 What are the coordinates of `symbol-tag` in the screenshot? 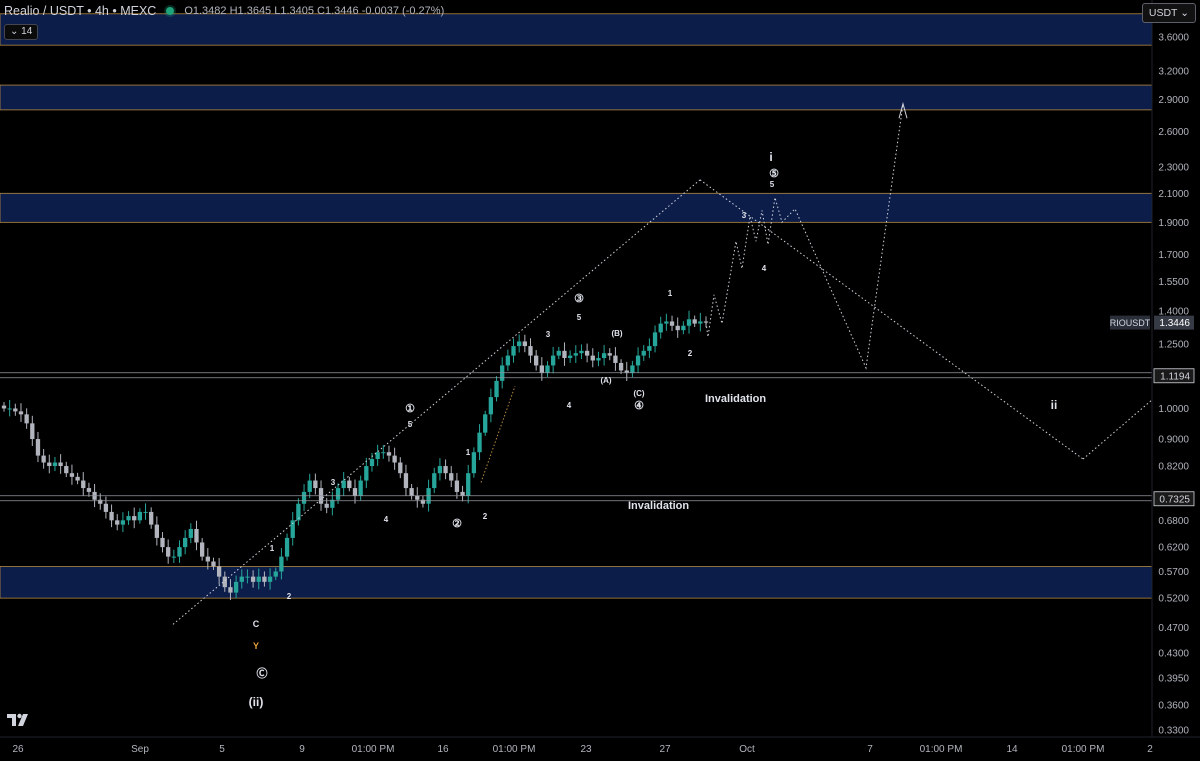 It's located at (1130, 322).